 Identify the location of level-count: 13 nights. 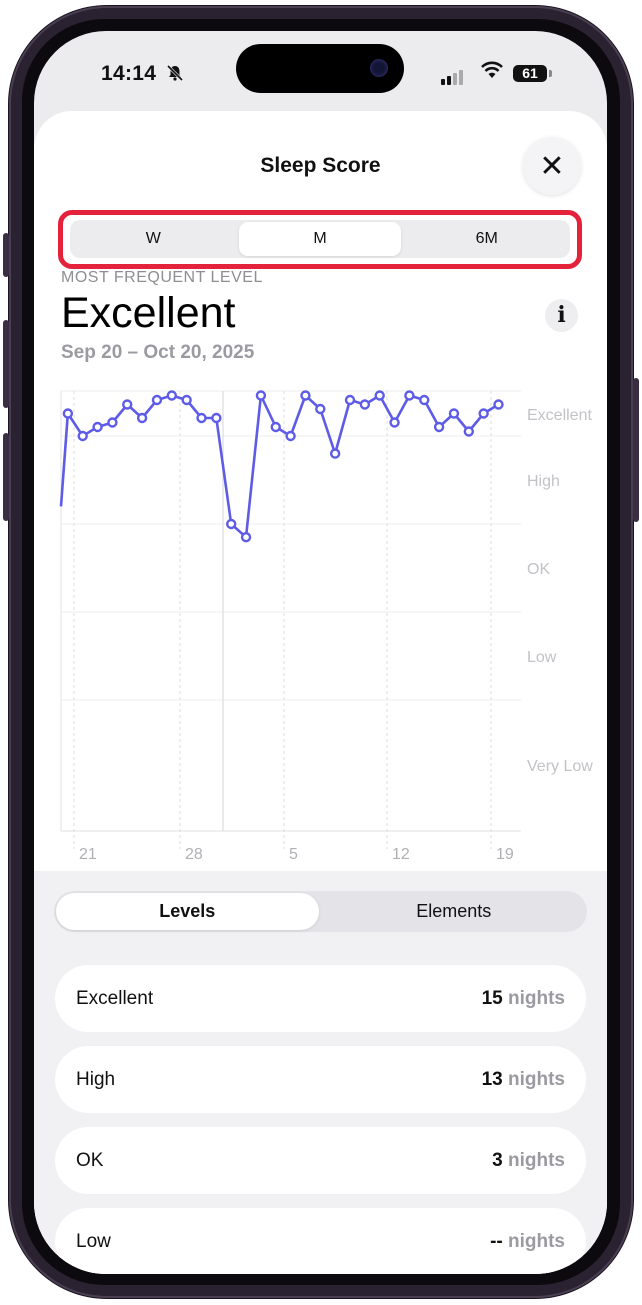
(523, 1079).